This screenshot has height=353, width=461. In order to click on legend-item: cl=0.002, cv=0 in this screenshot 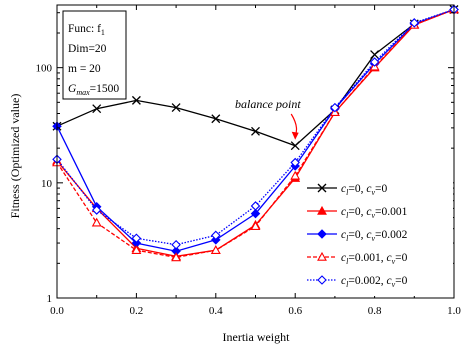, I will do `click(357, 282)`.